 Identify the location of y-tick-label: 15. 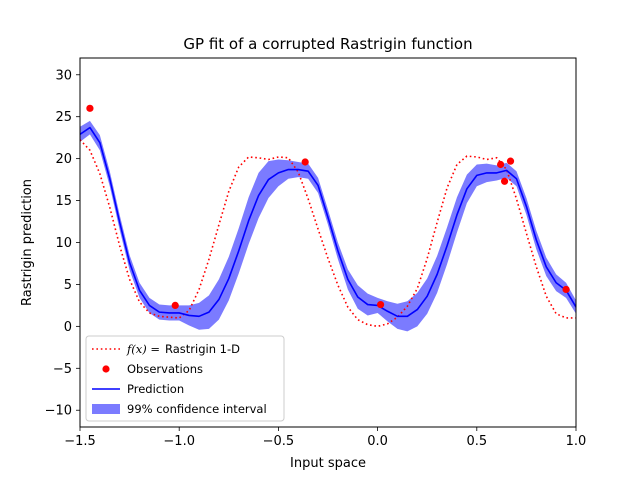
(63, 201).